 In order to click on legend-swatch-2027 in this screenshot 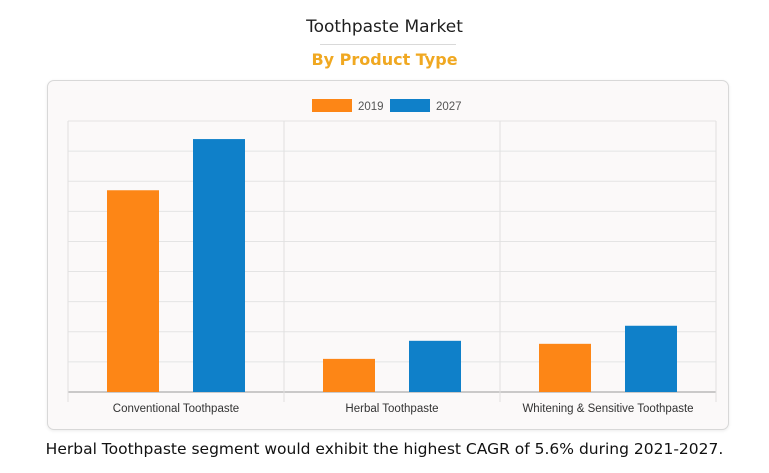, I will do `click(410, 105)`.